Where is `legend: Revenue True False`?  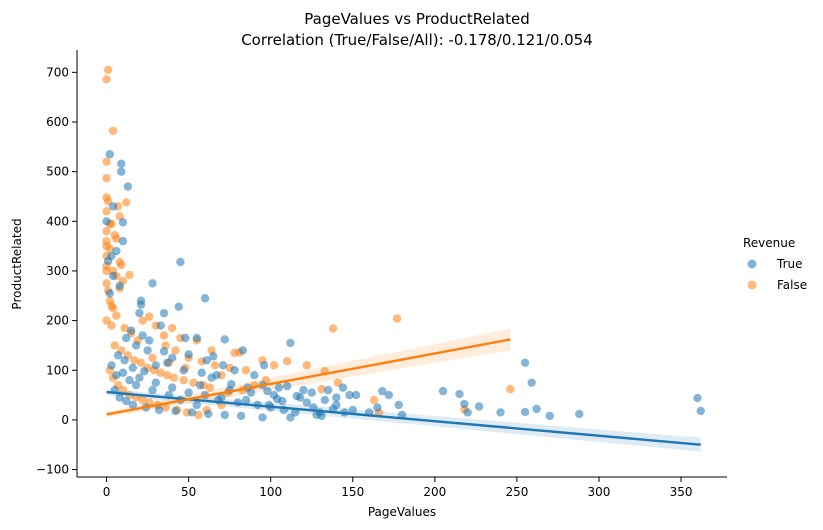
legend: Revenue True False is located at coordinates (775, 264).